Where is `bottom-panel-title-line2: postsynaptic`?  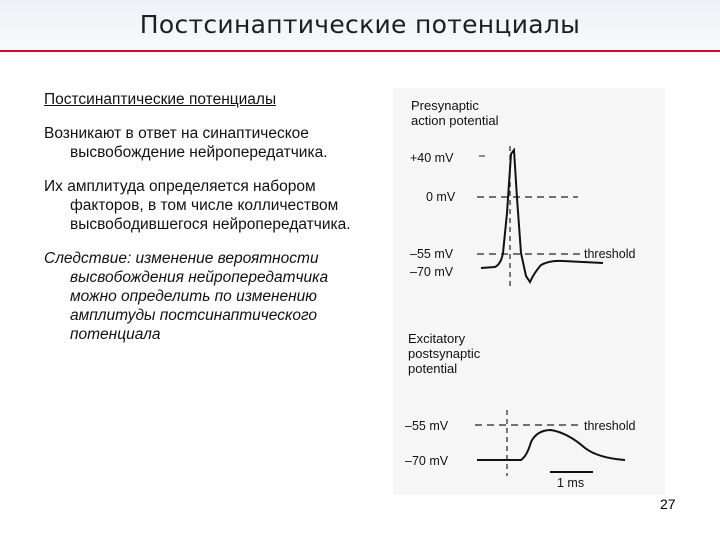 bottom-panel-title-line2: postsynaptic is located at coordinates (444, 353).